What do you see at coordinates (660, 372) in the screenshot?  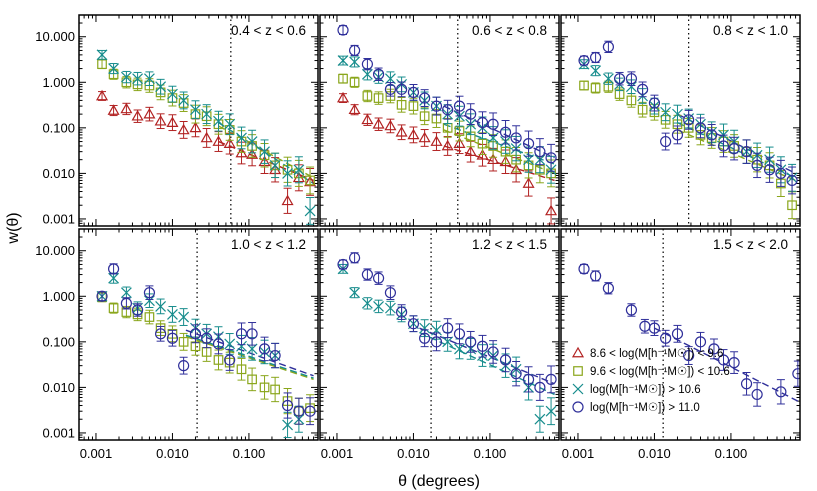 I see `legend-label: 9.6 < log(M[h⁻¹M☉]) < 10.6` at bounding box center [660, 372].